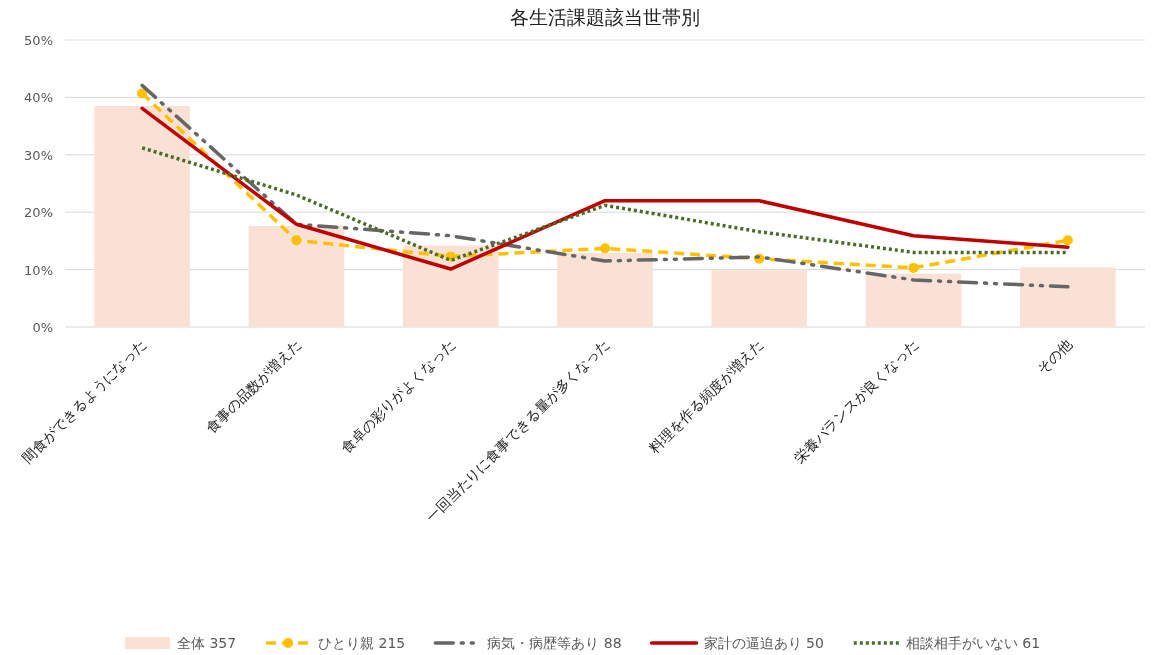 The height and width of the screenshot is (655, 1165). What do you see at coordinates (84, 400) in the screenshot?
I see `x-tick-label: 間食ができるようになった` at bounding box center [84, 400].